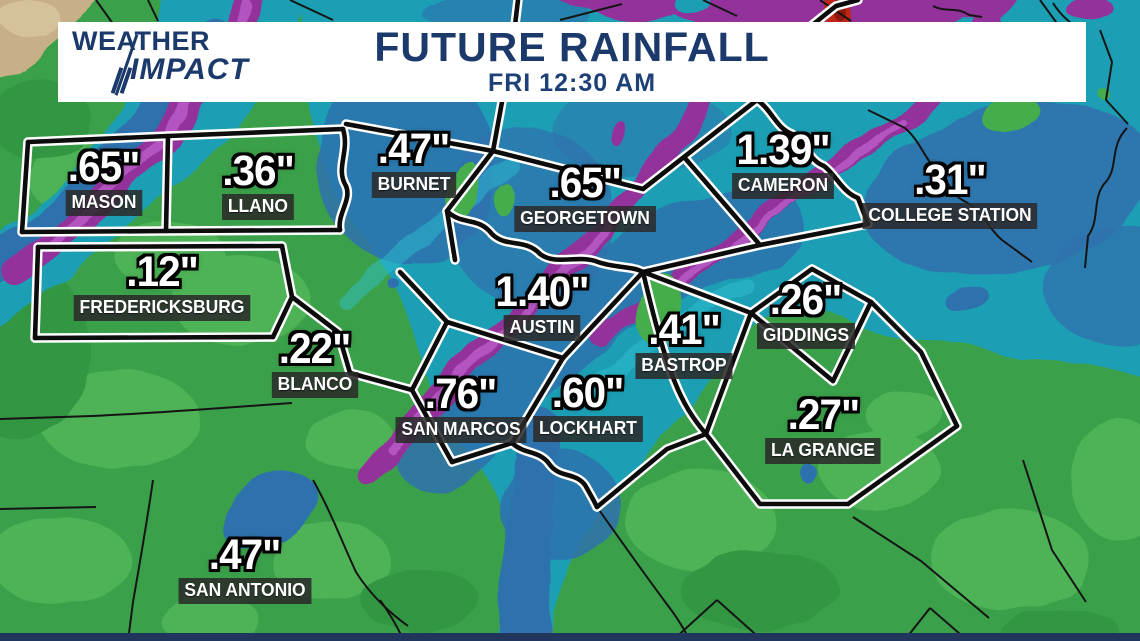 This screenshot has height=641, width=1140. I want to click on map-title: FUTURE RAINFALL, so click(572, 47).